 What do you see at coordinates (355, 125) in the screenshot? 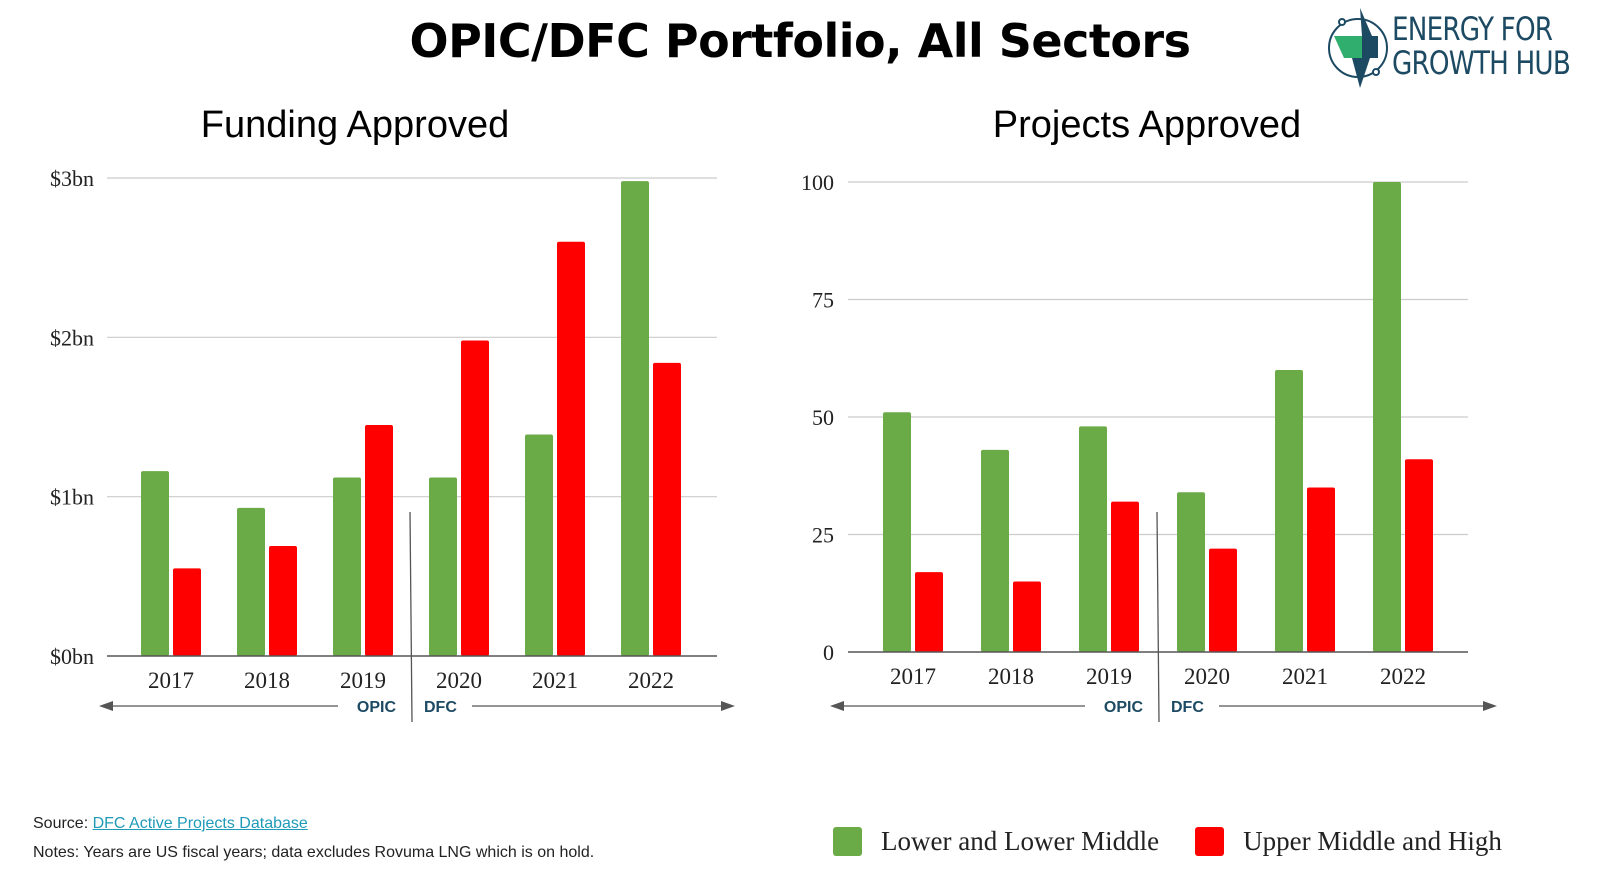
I see `chart-title: Funding Approved` at bounding box center [355, 125].